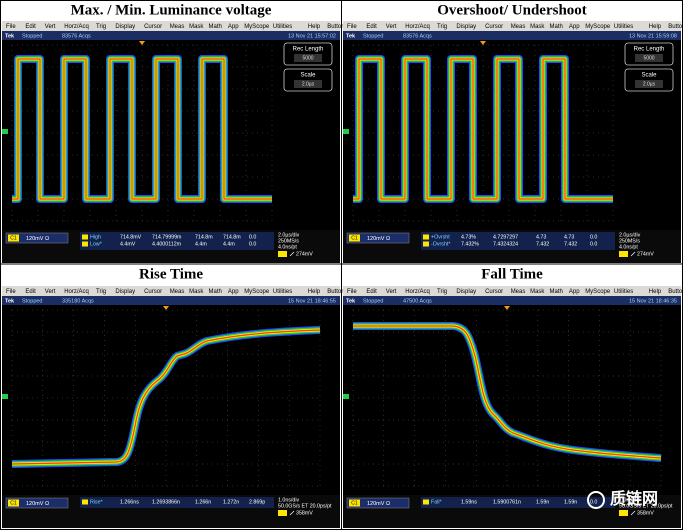 The image size is (683, 530). What do you see at coordinates (649, 84) in the screenshot?
I see `side-value: 2.0µs` at bounding box center [649, 84].